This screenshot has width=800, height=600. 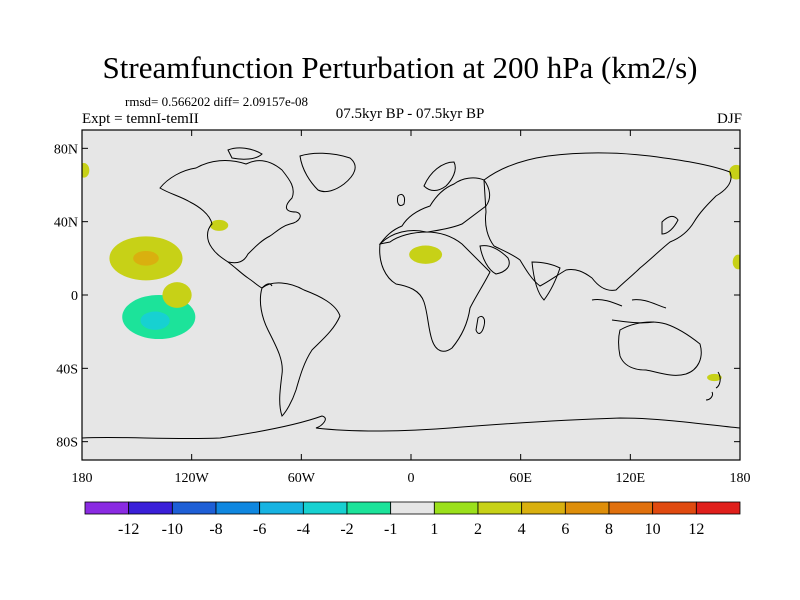 What do you see at coordinates (140, 119) in the screenshot?
I see `experiment-label: Expt = temnI-temII` at bounding box center [140, 119].